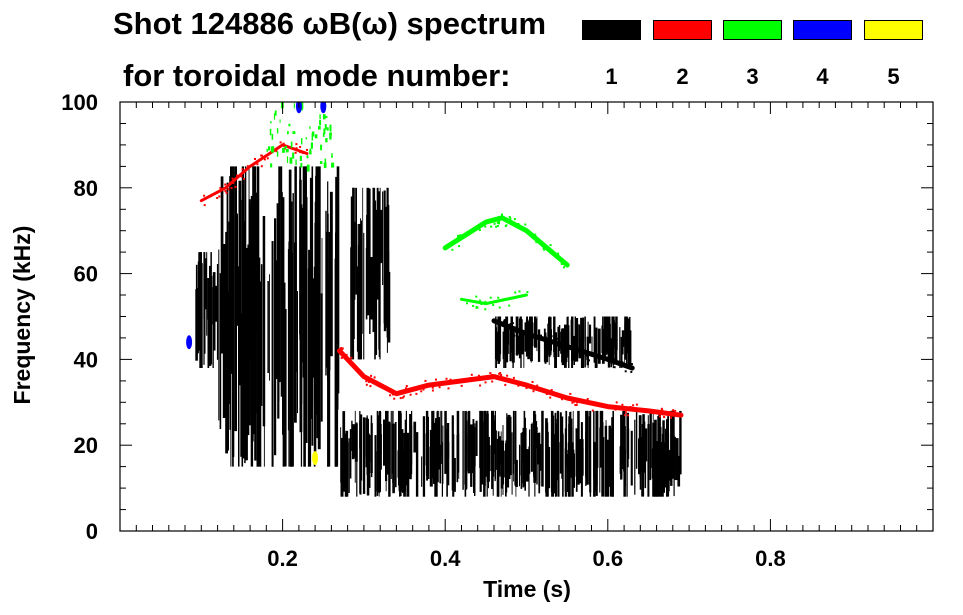 This screenshot has height=615, width=963. I want to click on x-tick-label: 0.6, so click(608, 558).